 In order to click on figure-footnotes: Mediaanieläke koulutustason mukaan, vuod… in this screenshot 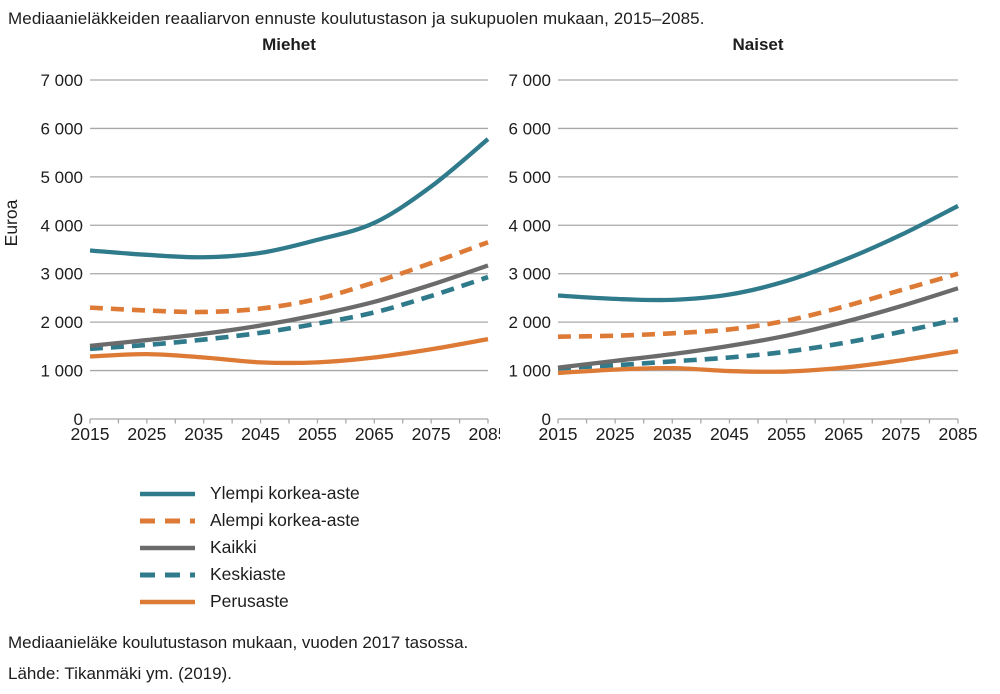, I will do `click(504, 658)`.